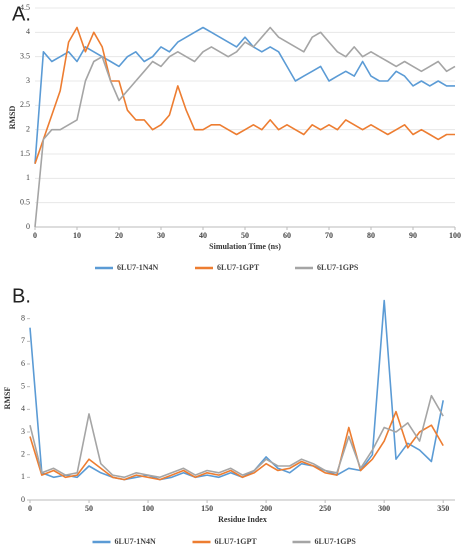  I want to click on x-tick-label: 150, so click(207, 508).